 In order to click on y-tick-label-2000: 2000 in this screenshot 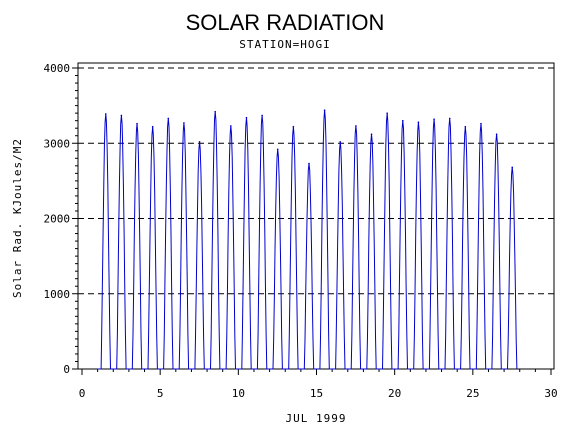, I will do `click(57, 219)`.